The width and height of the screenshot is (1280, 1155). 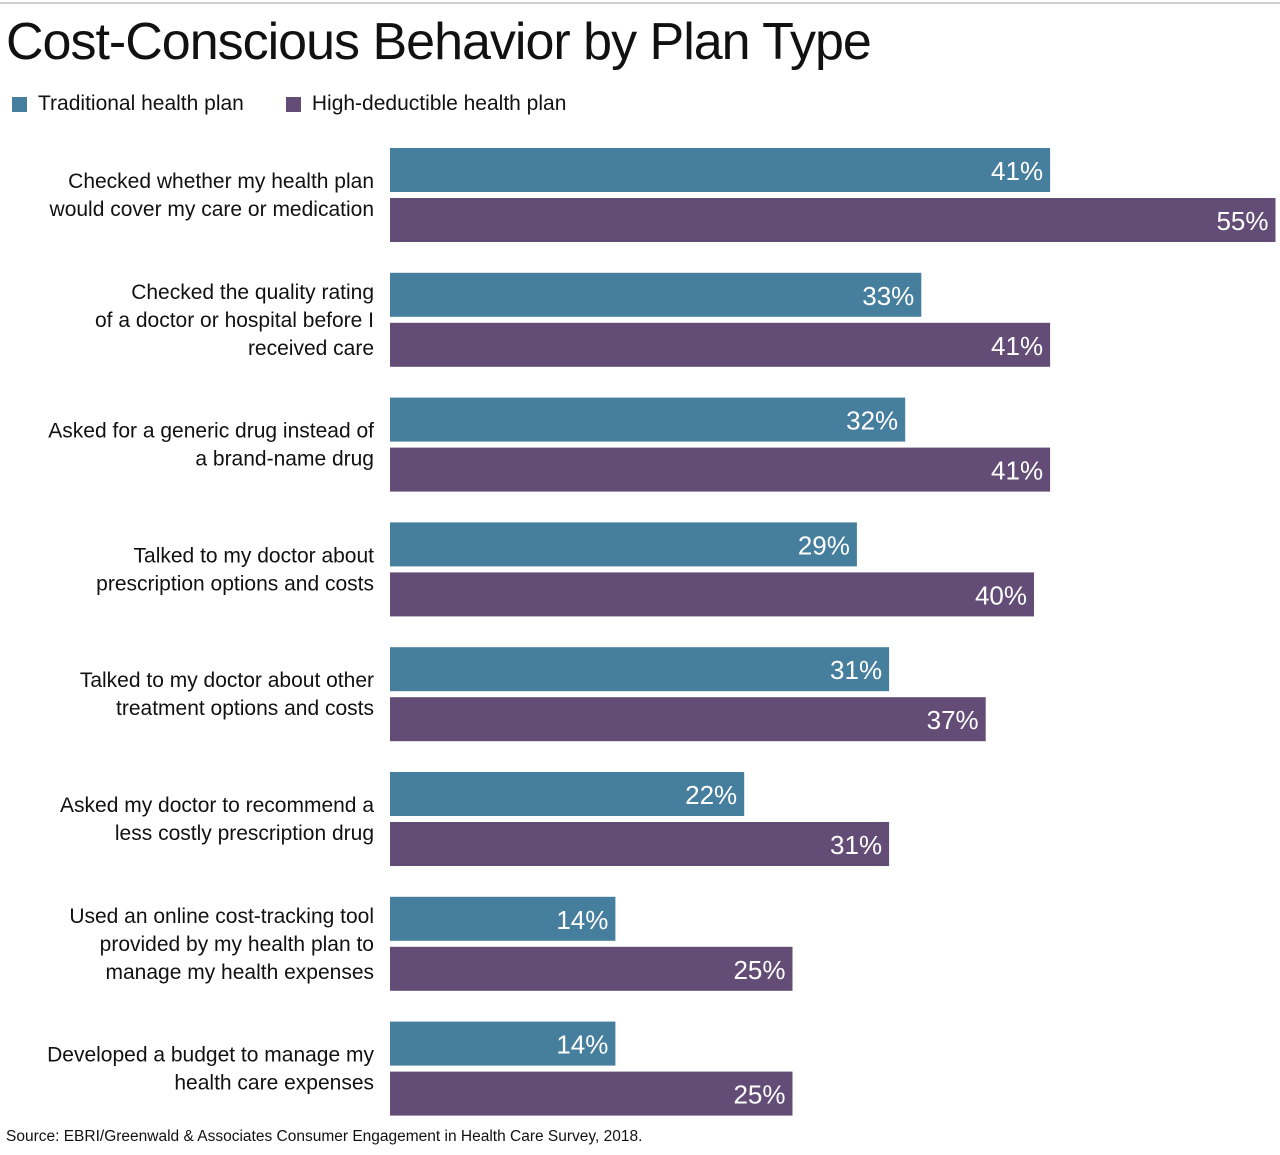 What do you see at coordinates (888, 296) in the screenshot?
I see `data-label: 33%` at bounding box center [888, 296].